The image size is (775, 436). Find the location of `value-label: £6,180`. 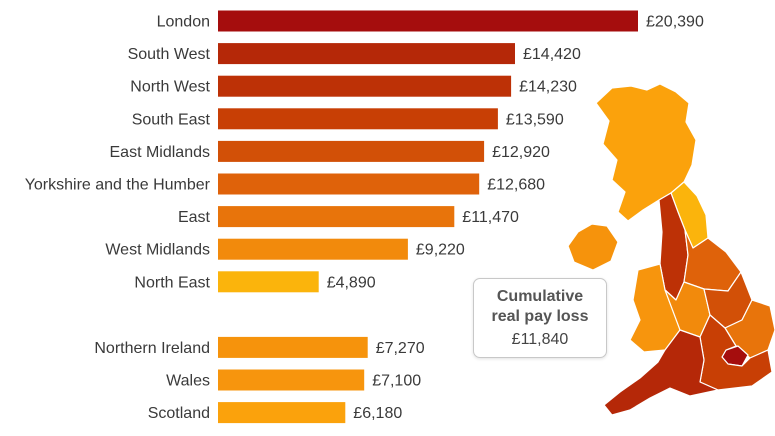

value-label: £6,180 is located at coordinates (377, 413).